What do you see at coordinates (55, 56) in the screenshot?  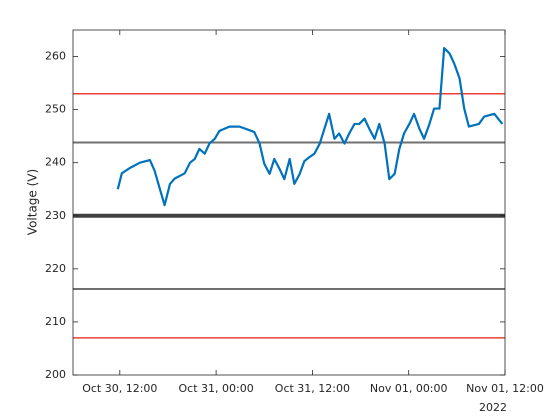 I see `y-tick-label: 260` at bounding box center [55, 56].